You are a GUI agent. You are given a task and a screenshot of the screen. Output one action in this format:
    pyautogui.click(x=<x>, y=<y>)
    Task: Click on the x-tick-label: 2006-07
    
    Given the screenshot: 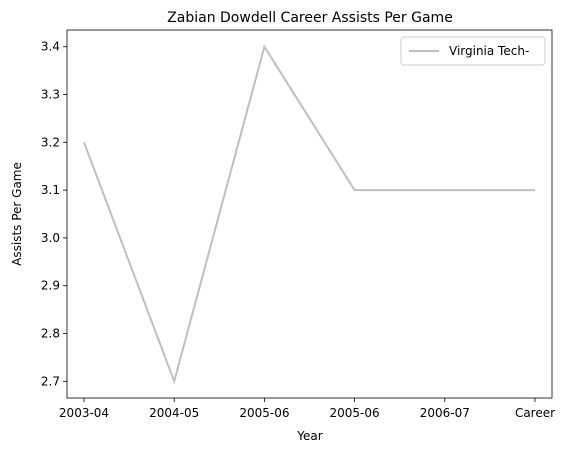 What is the action you would take?
    pyautogui.click(x=445, y=413)
    